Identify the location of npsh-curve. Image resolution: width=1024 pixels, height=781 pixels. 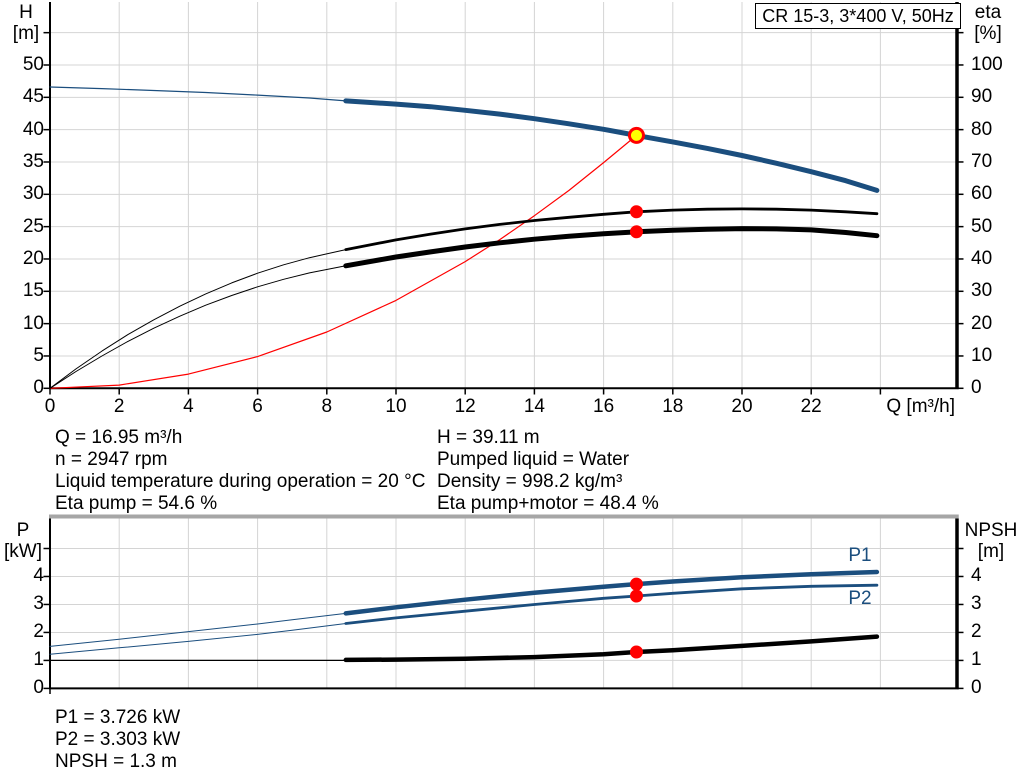
(611, 648).